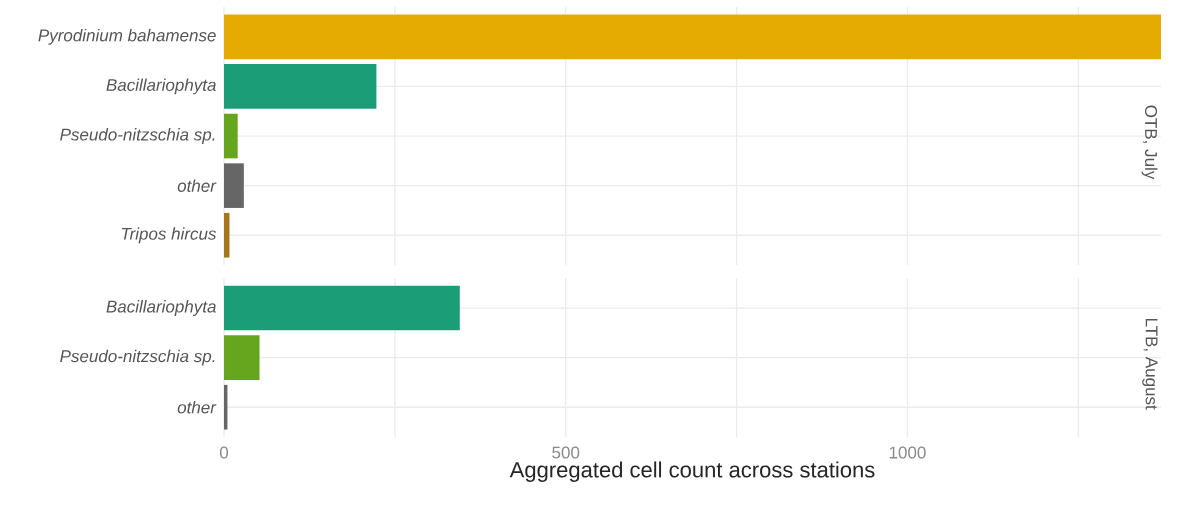 Image resolution: width=1194 pixels, height=505 pixels. Describe the element at coordinates (127, 36) in the screenshot. I see `y-tick-label: Pyrodinium bahamense` at that location.